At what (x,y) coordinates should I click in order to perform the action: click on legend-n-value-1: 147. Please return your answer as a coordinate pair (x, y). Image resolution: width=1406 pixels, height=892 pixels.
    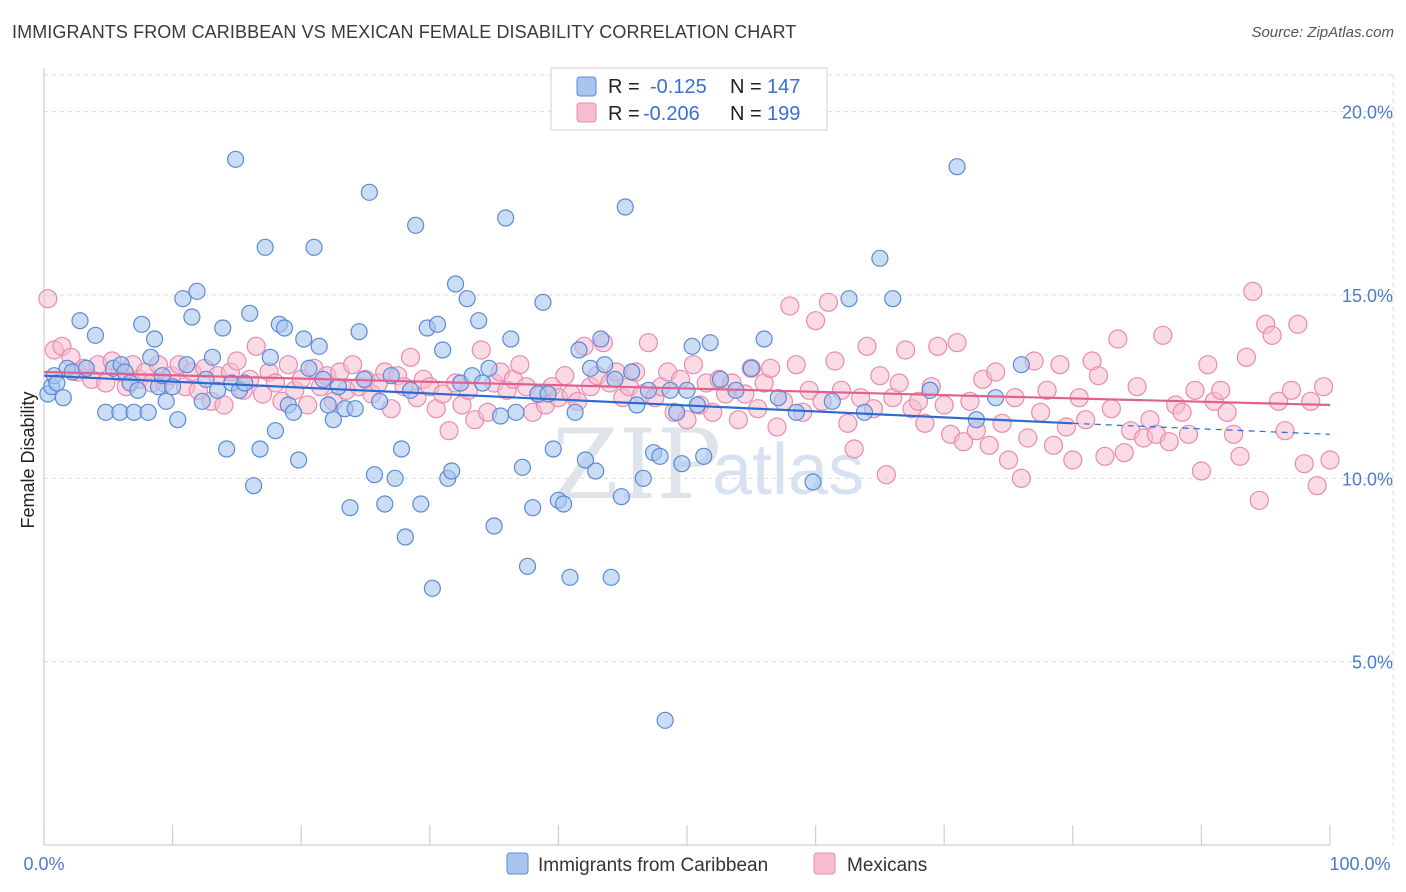
    Looking at the image, I should click on (783, 87).